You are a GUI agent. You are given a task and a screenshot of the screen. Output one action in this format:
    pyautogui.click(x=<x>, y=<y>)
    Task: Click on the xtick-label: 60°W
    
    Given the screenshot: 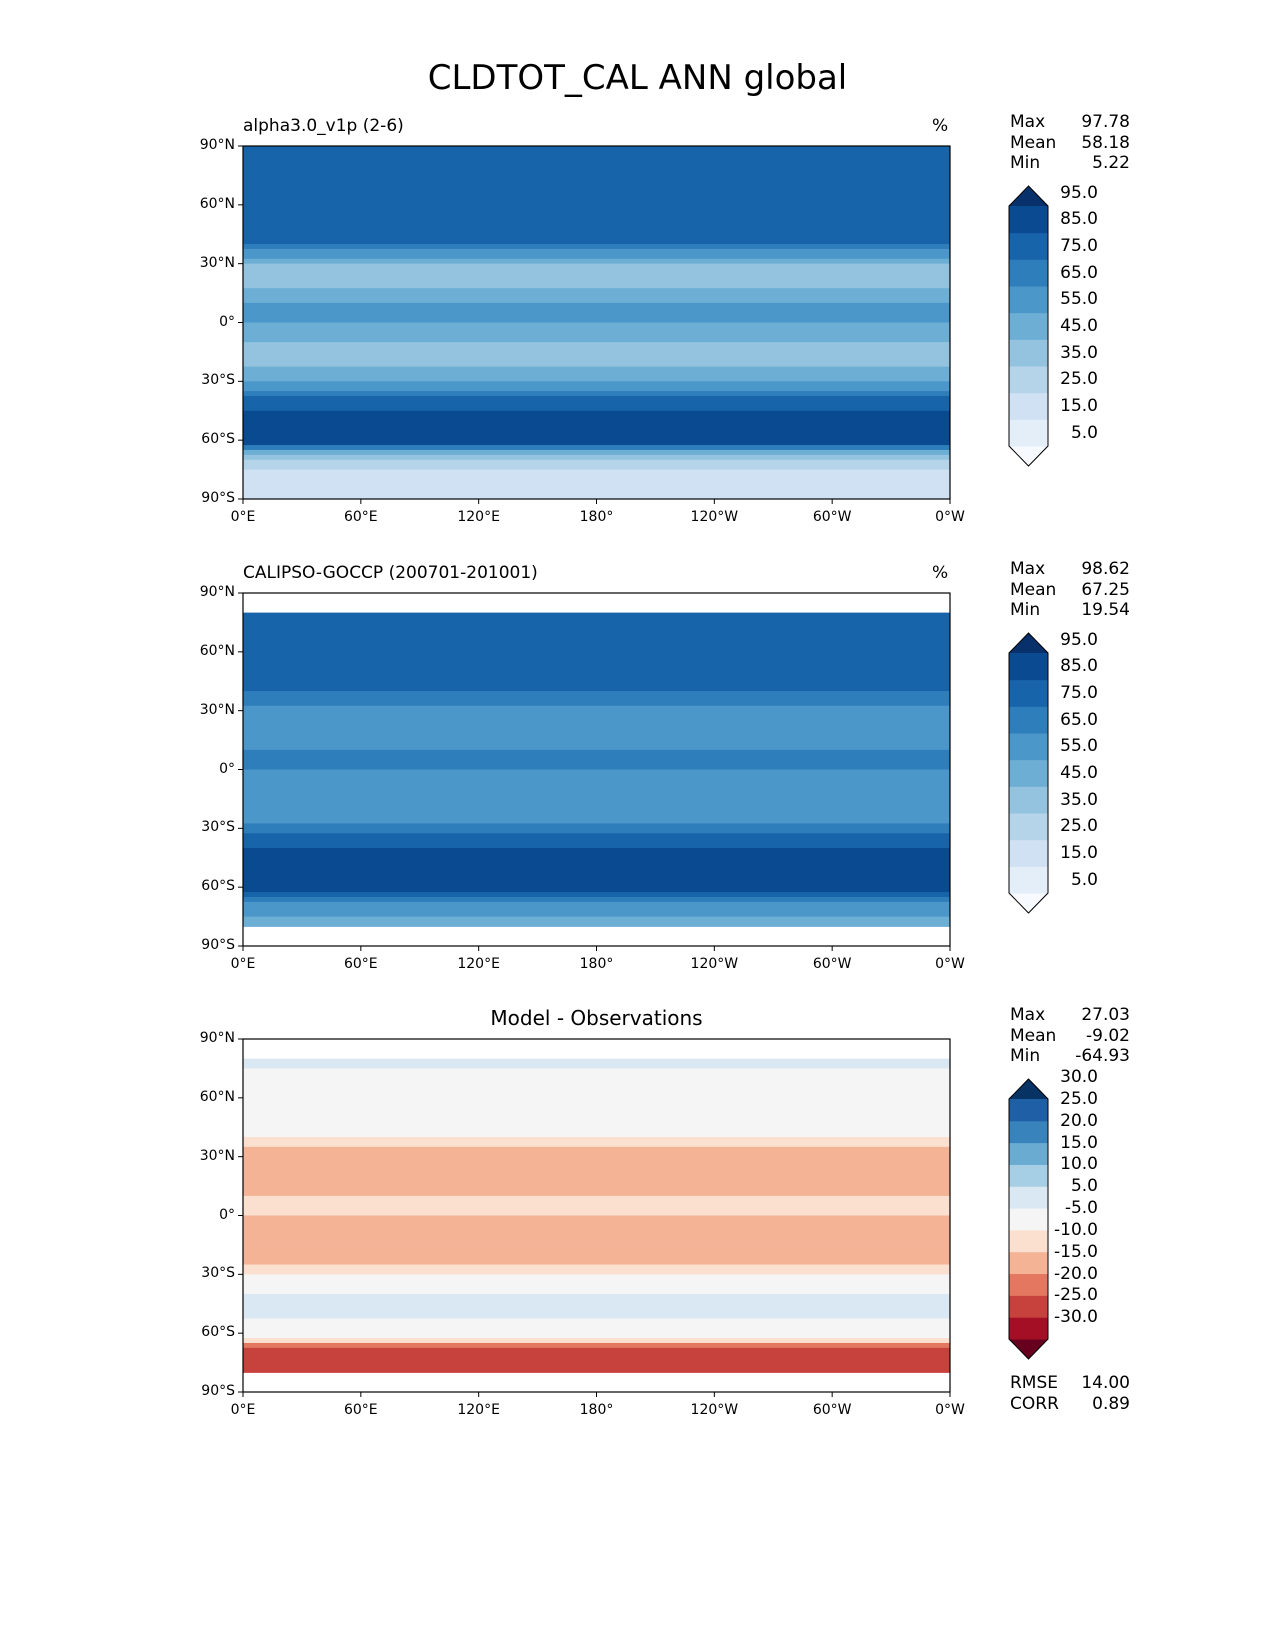 What is the action you would take?
    pyautogui.click(x=832, y=964)
    